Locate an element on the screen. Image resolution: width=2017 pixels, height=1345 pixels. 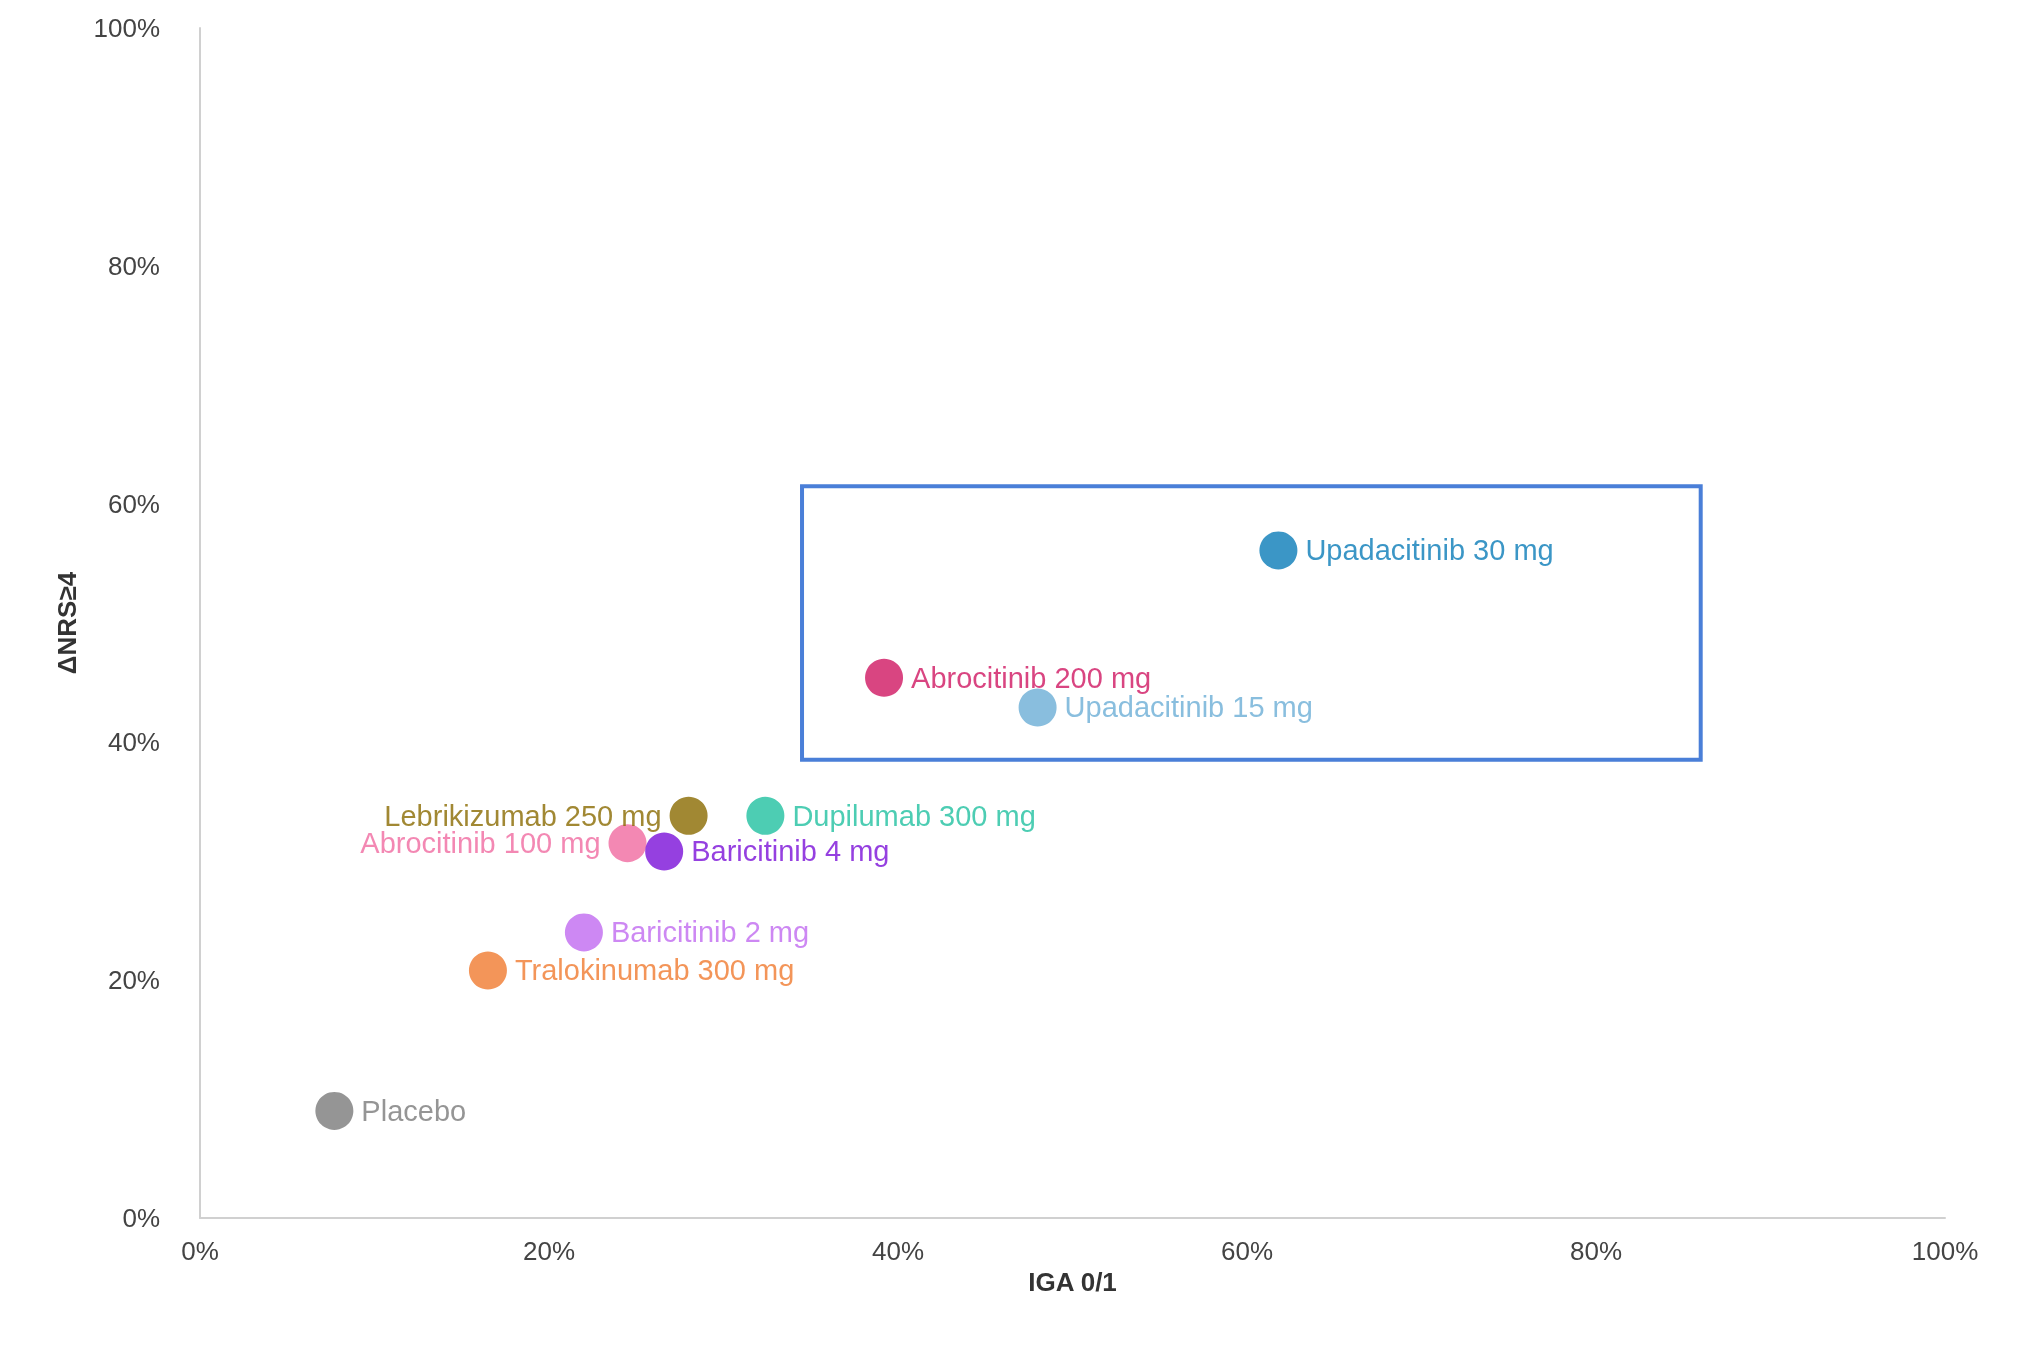
y-tick-label: 40% is located at coordinates (133, 742).